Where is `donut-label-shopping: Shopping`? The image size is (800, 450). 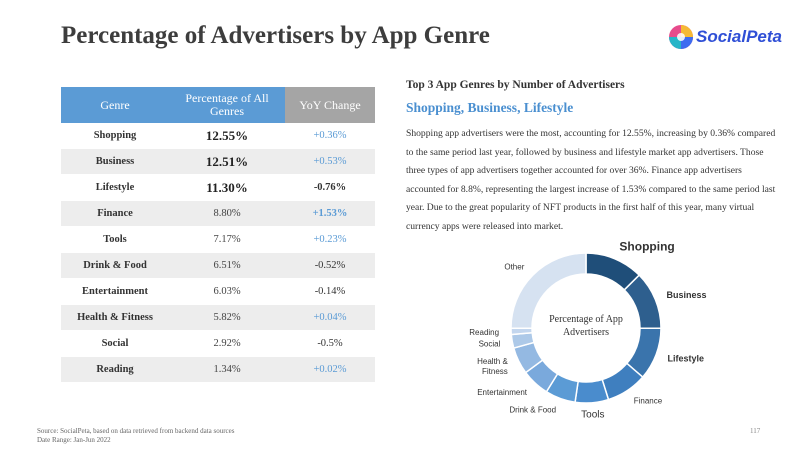 donut-label-shopping: Shopping is located at coordinates (646, 247).